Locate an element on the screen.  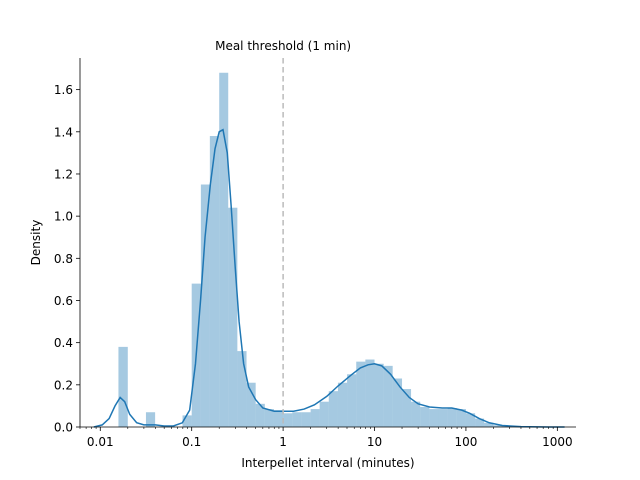
x-tick-label-5: 1000 is located at coordinates (557, 442).